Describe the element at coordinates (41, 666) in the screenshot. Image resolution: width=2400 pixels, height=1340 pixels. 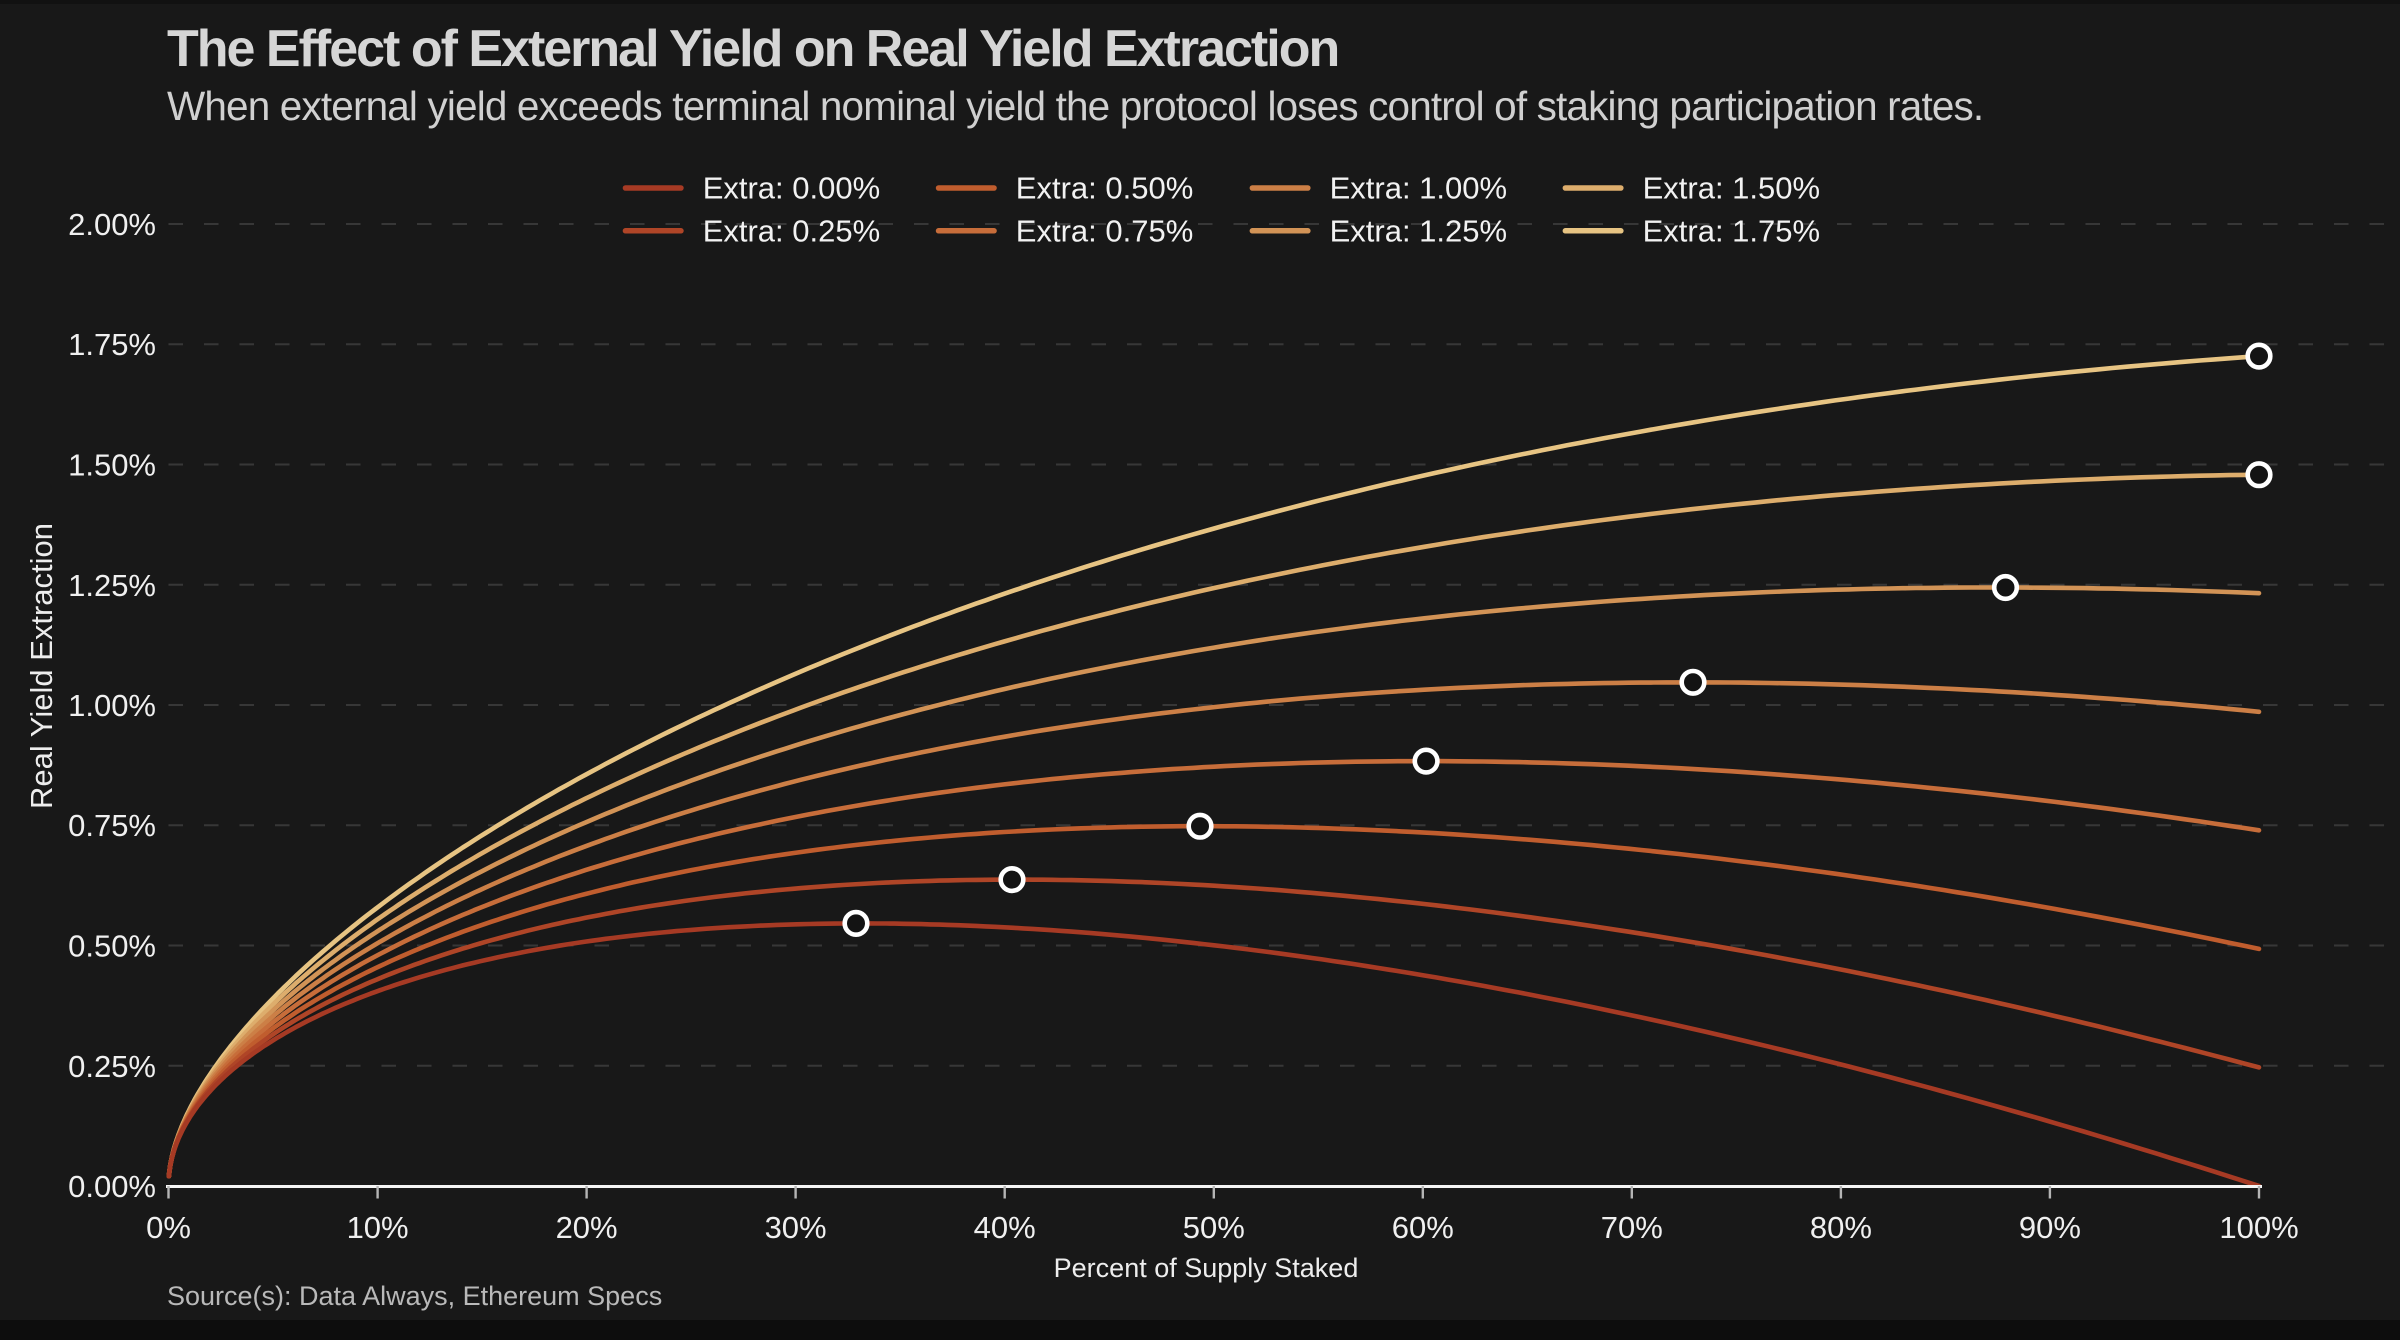
I see `svg-text: Real Yield Extraction` at that location.